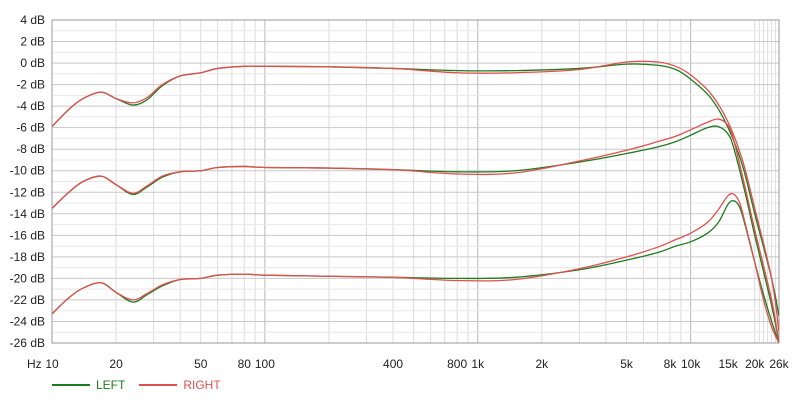 The image size is (800, 400). What do you see at coordinates (27, 235) in the screenshot?
I see `y-tick-label: -16 dB` at bounding box center [27, 235].